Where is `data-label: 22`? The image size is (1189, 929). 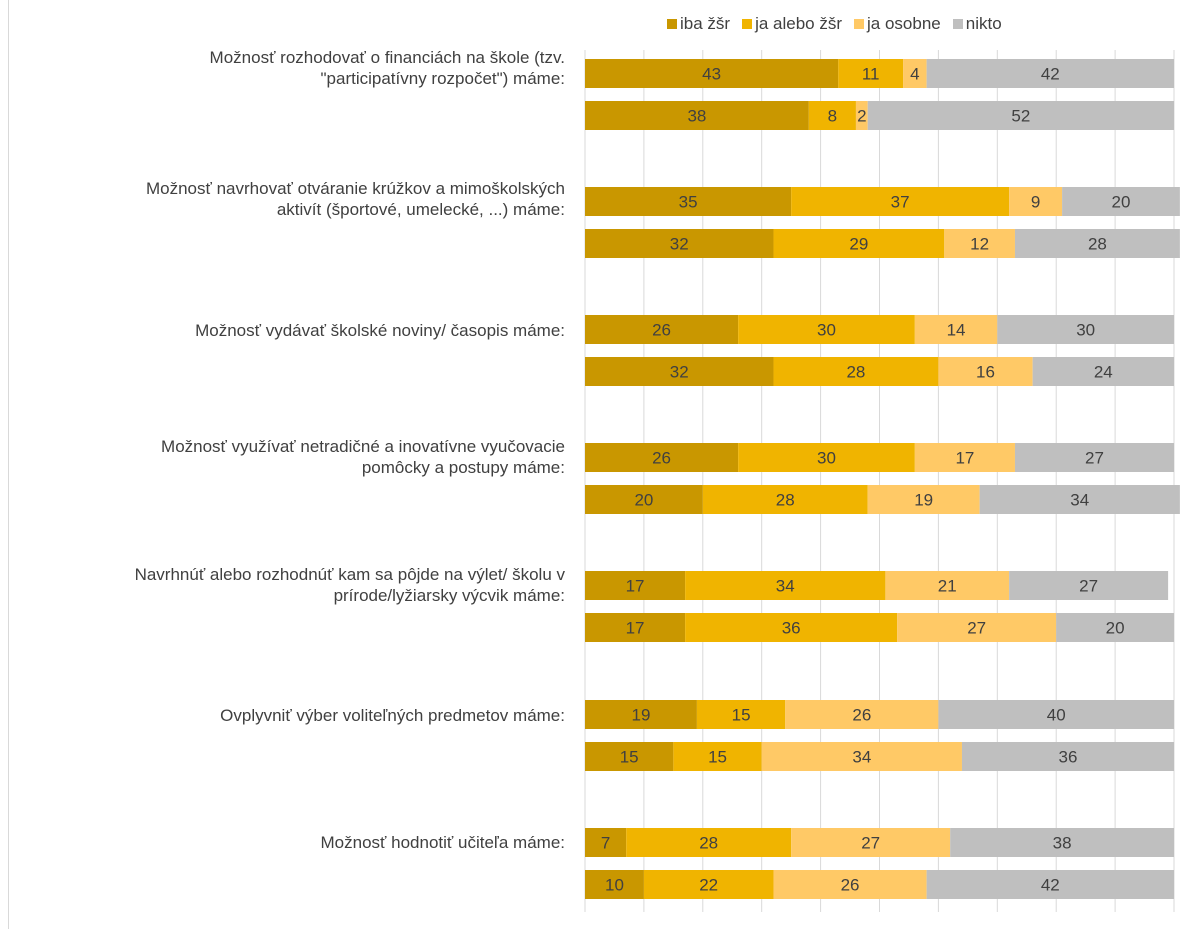 data-label: 22 is located at coordinates (708, 885).